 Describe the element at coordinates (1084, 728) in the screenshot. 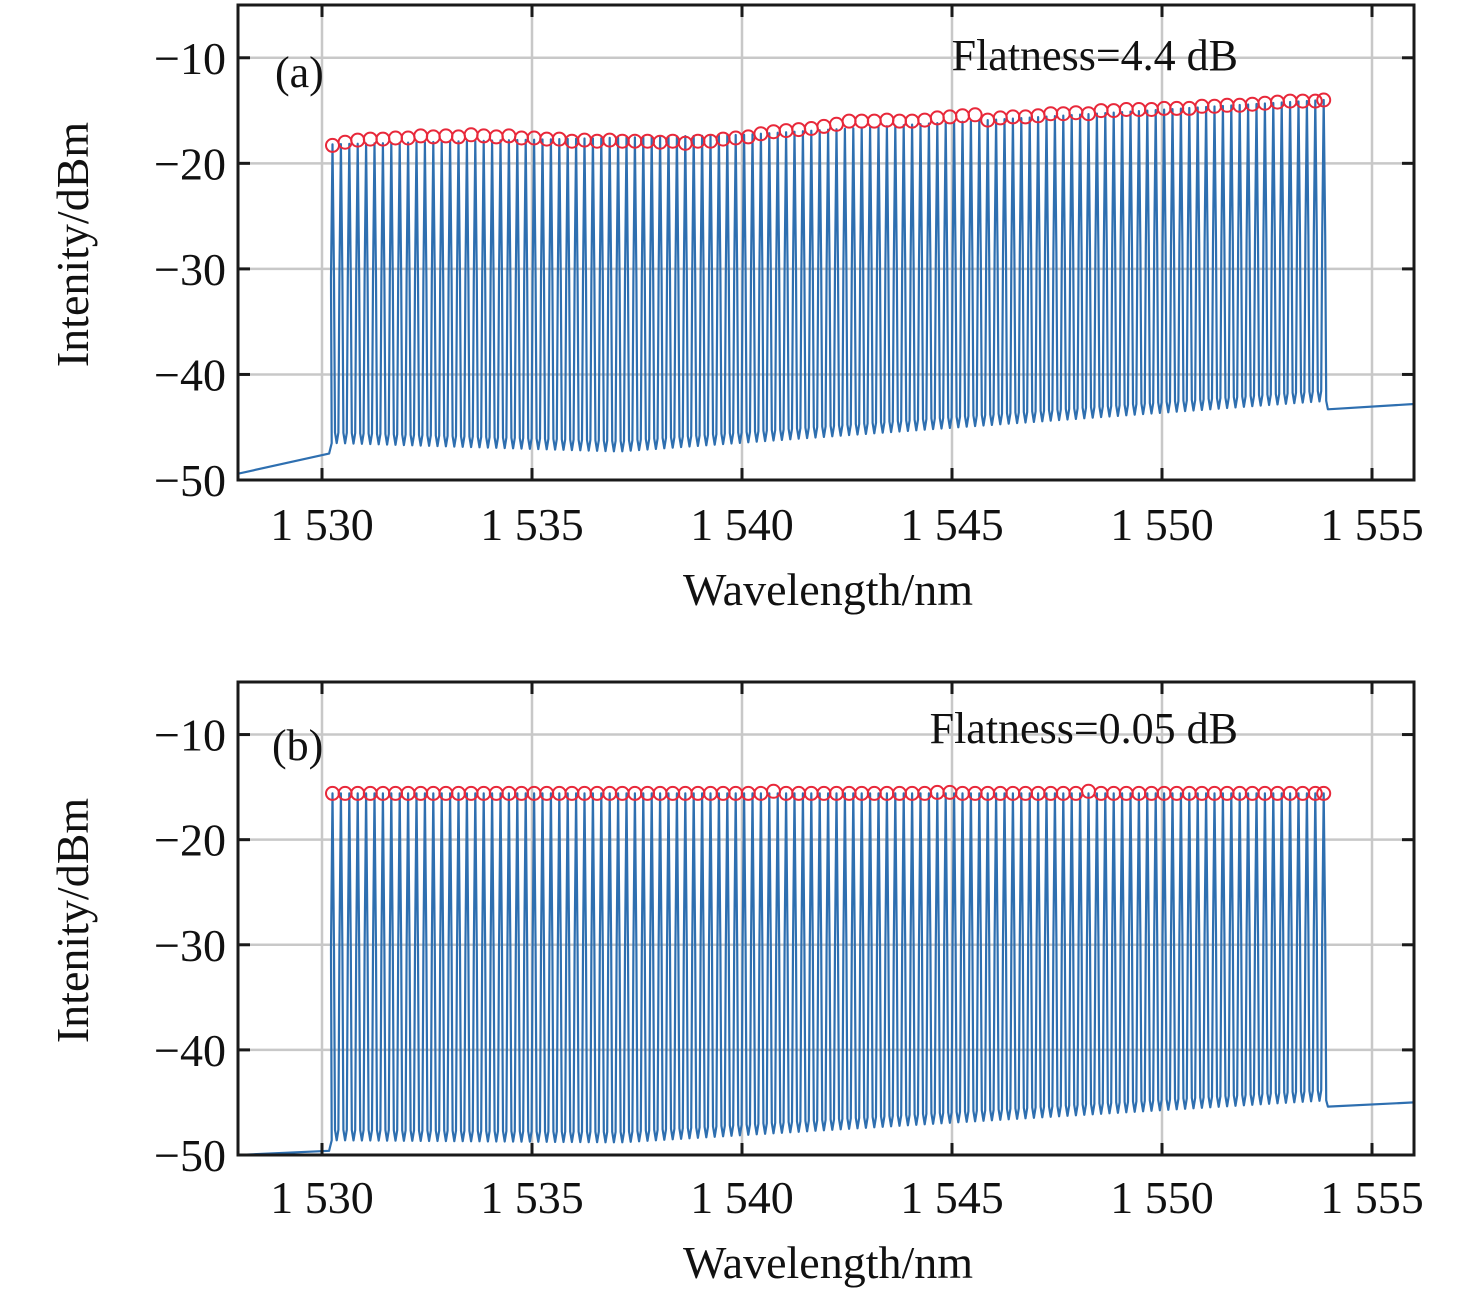

I see `flatness-annotation: Flatness=0.05 dB` at that location.